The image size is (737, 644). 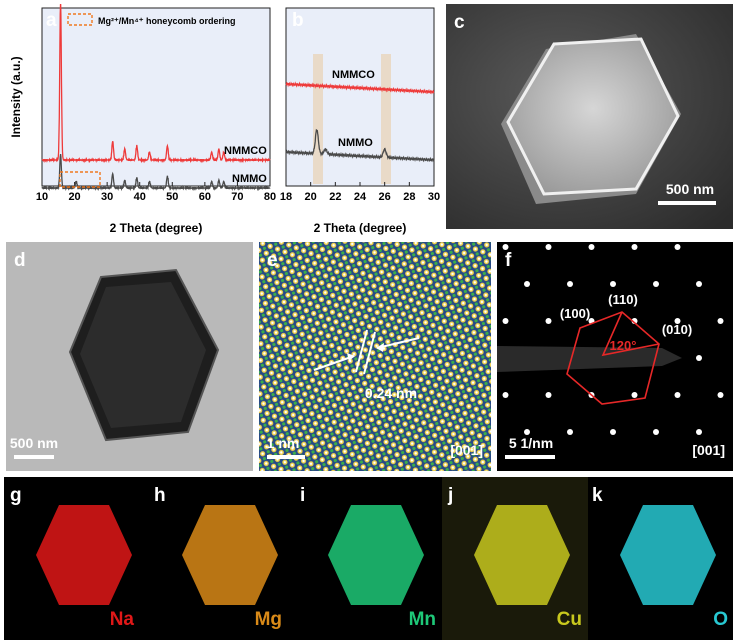 I want to click on x-tick-label: 10, so click(x=42, y=197).